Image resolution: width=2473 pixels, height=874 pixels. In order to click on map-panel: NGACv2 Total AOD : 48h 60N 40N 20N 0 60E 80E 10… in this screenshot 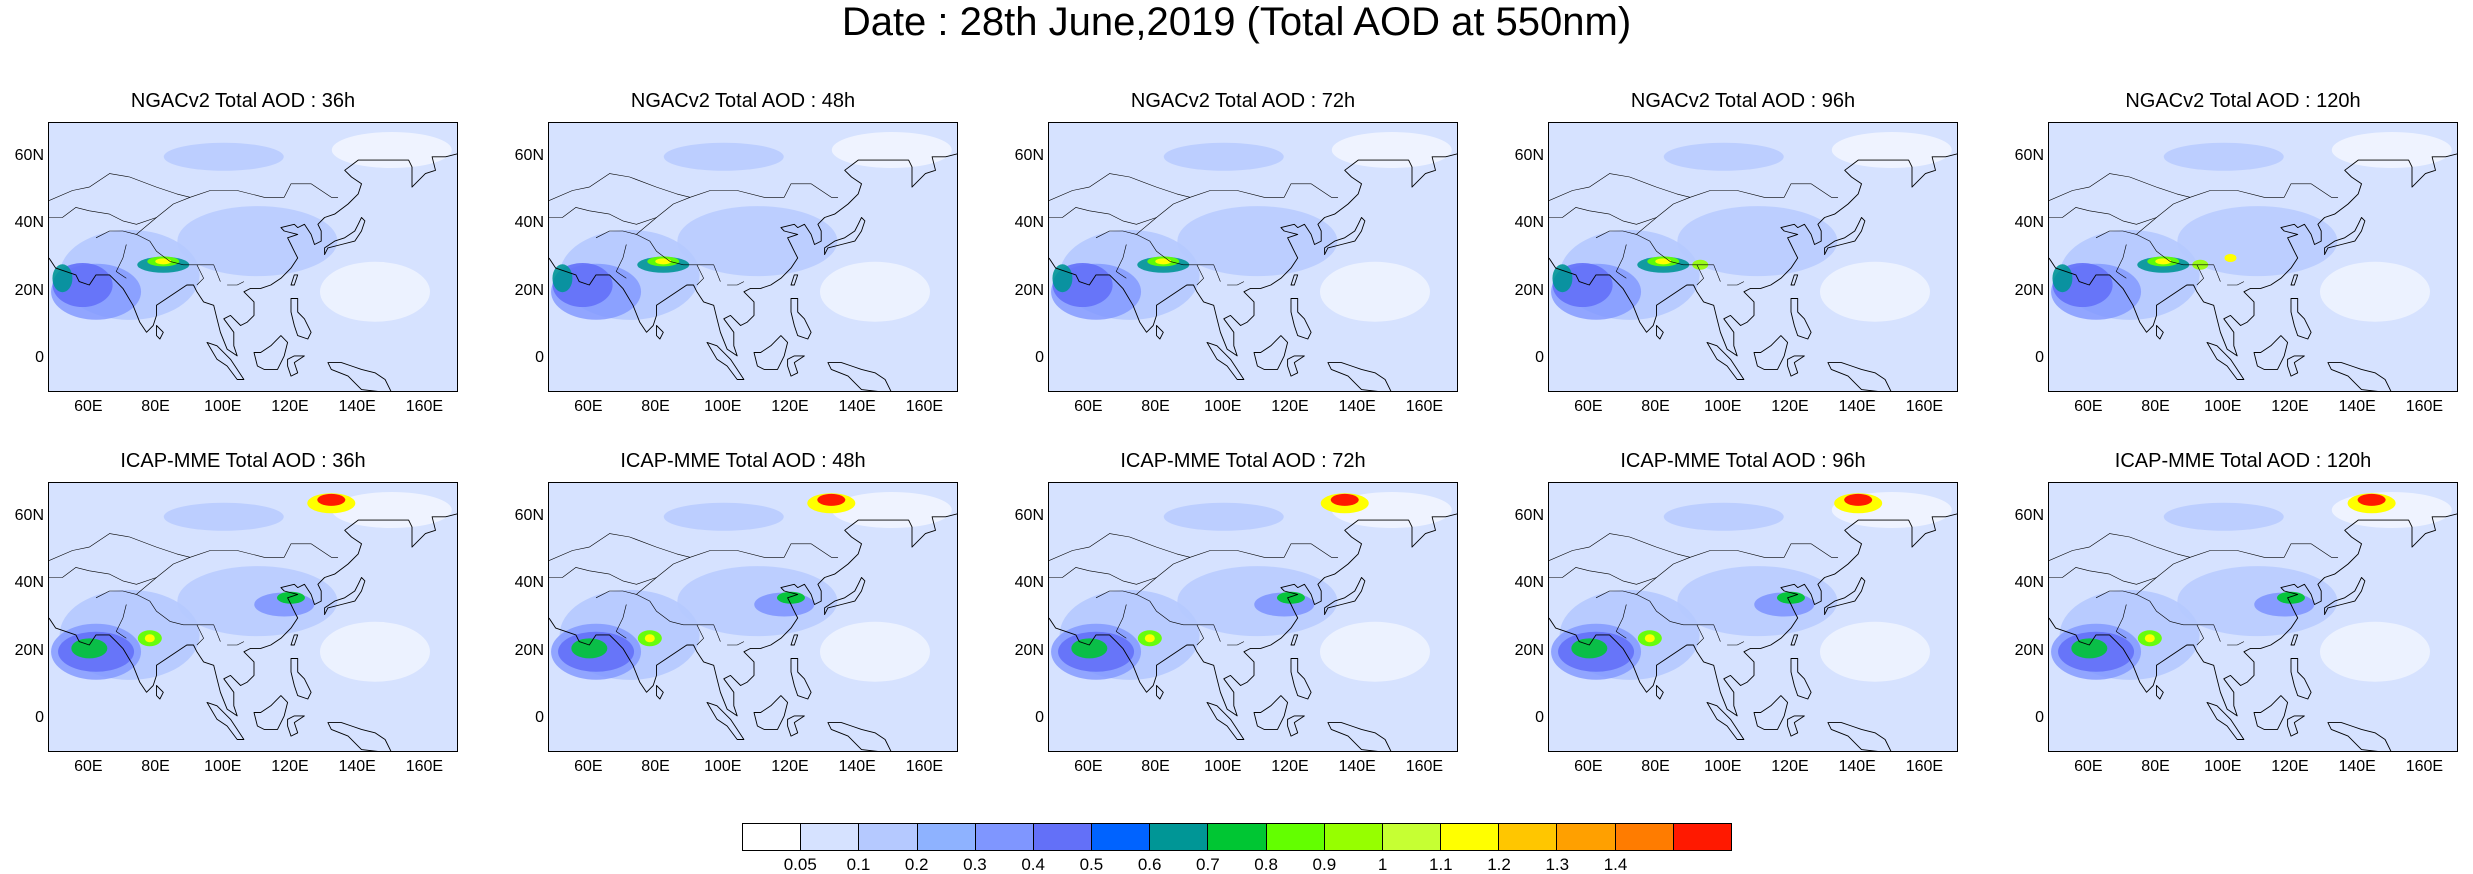, I will do `click(736, 252)`.